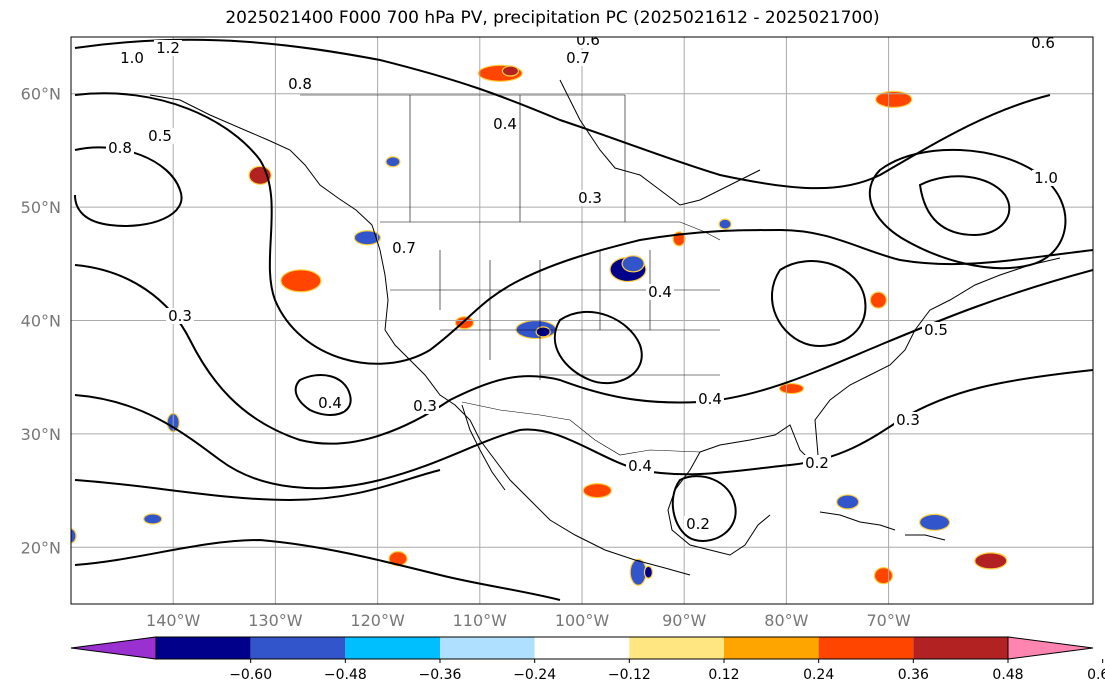 The width and height of the screenshot is (1105, 698). Describe the element at coordinates (857, 521) in the screenshot. I see `coastline-cuba` at that location.